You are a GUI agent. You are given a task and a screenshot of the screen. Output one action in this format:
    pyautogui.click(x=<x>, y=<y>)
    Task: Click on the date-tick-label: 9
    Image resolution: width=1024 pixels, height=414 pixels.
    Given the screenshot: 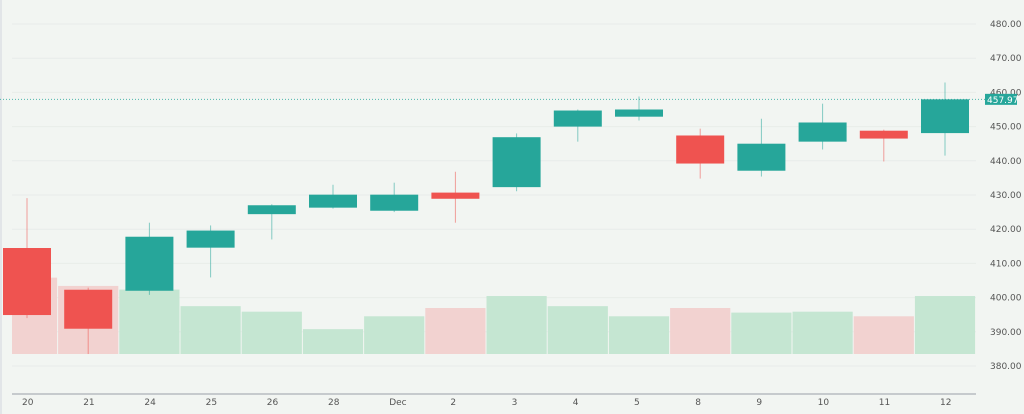 What is the action you would take?
    pyautogui.click(x=759, y=403)
    